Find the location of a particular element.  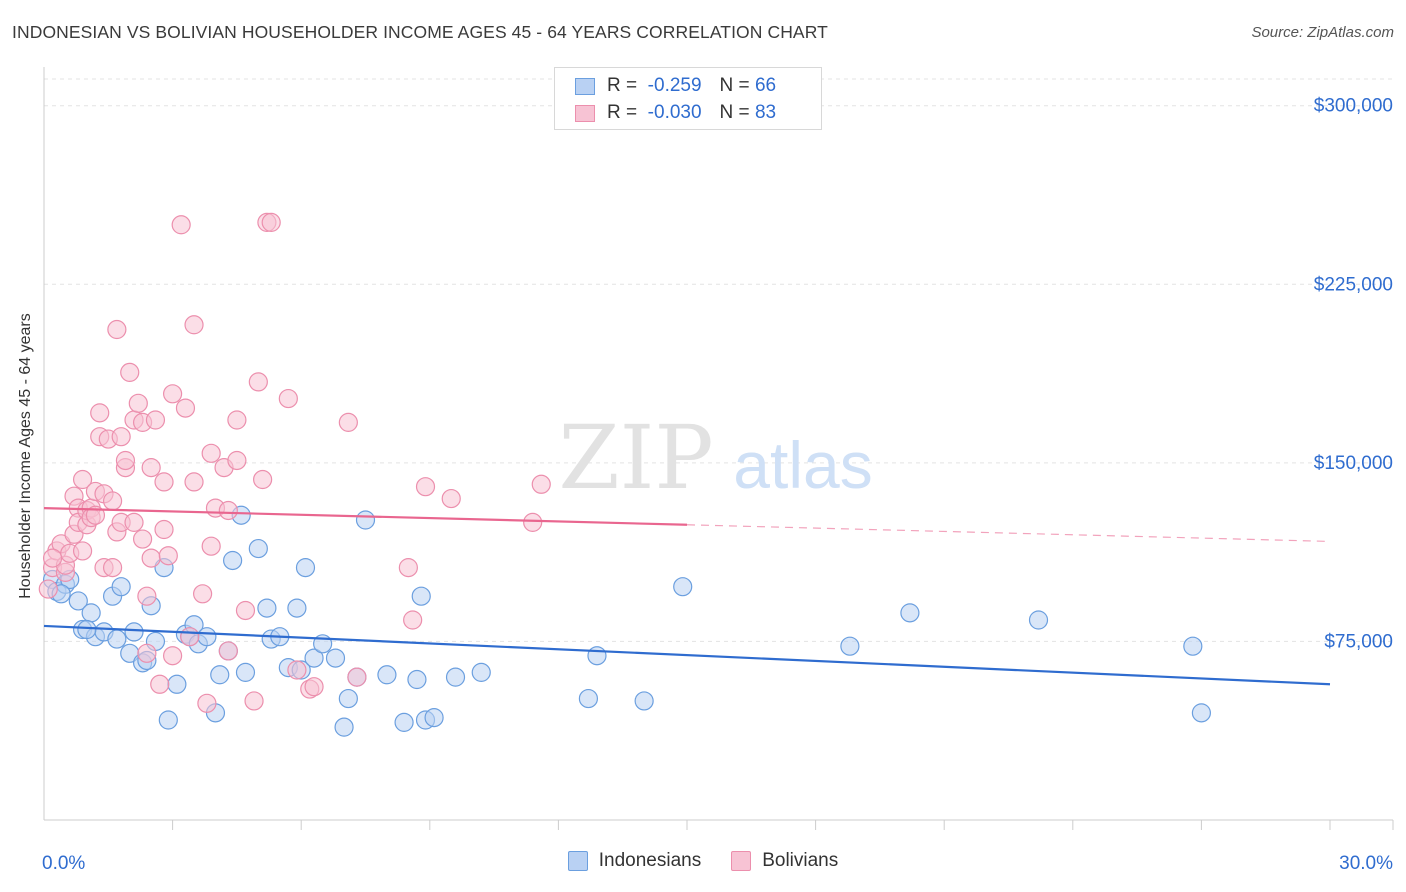

chart-legend: Indonesians Bolivians is located at coordinates (703, 861).